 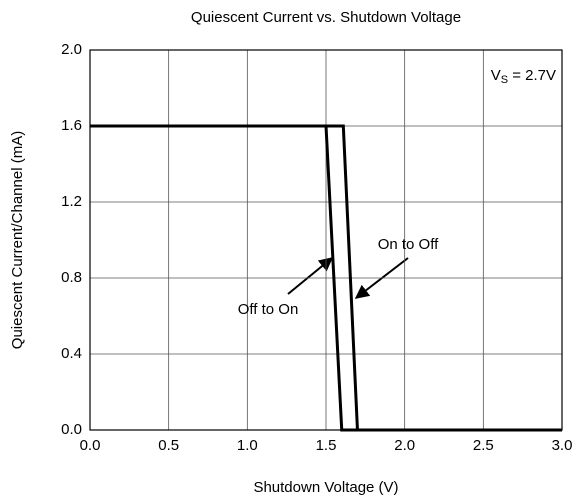 What do you see at coordinates (71, 49) in the screenshot?
I see `y-tick-label: 2.0` at bounding box center [71, 49].